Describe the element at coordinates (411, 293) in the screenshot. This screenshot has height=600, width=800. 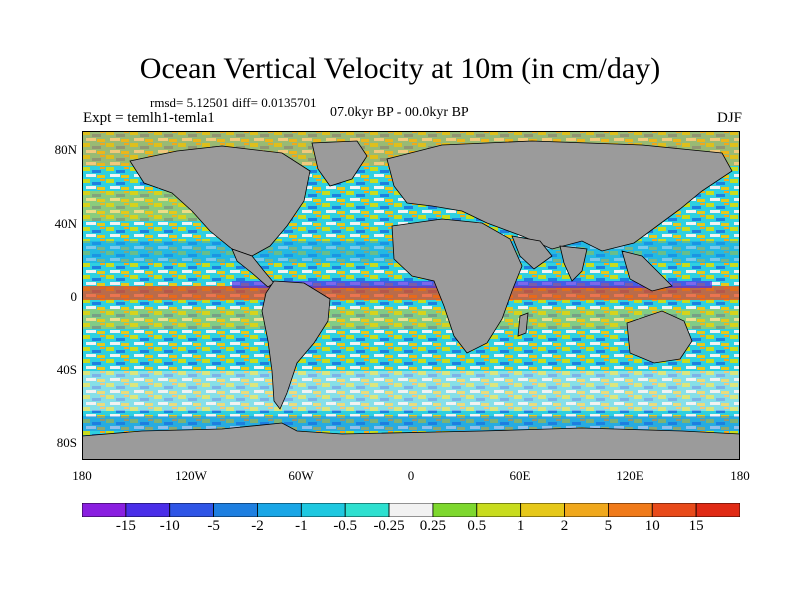
I see `equator-upwelling-band` at that location.